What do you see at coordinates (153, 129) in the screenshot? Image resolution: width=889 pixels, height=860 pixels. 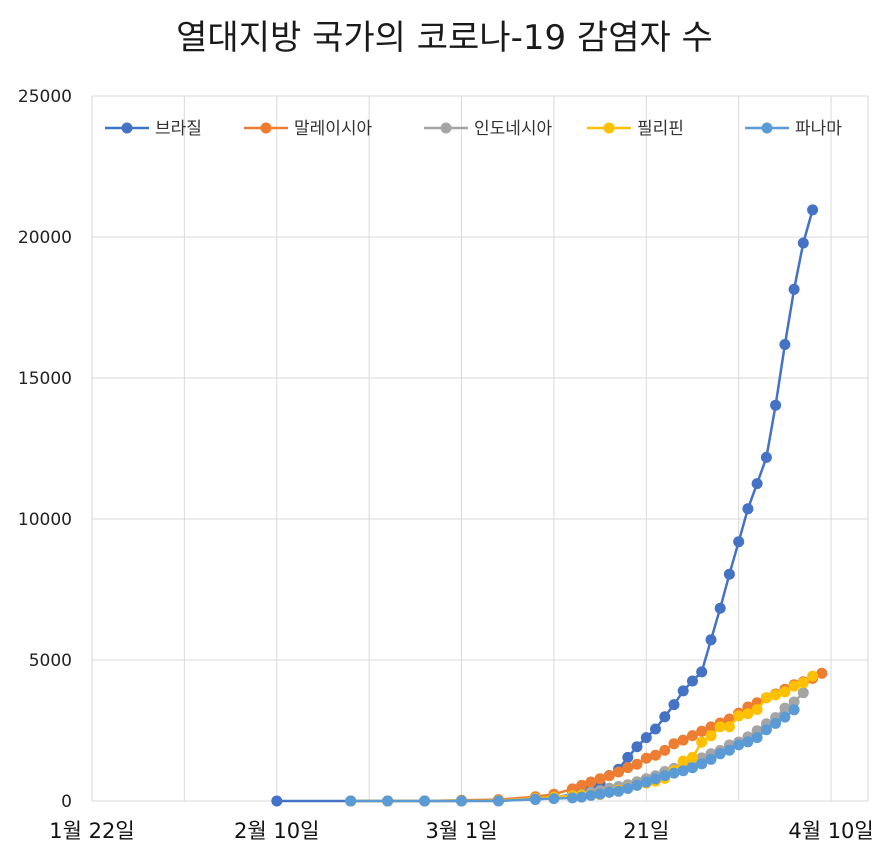 I see `legend-item-0: 브라질` at bounding box center [153, 129].